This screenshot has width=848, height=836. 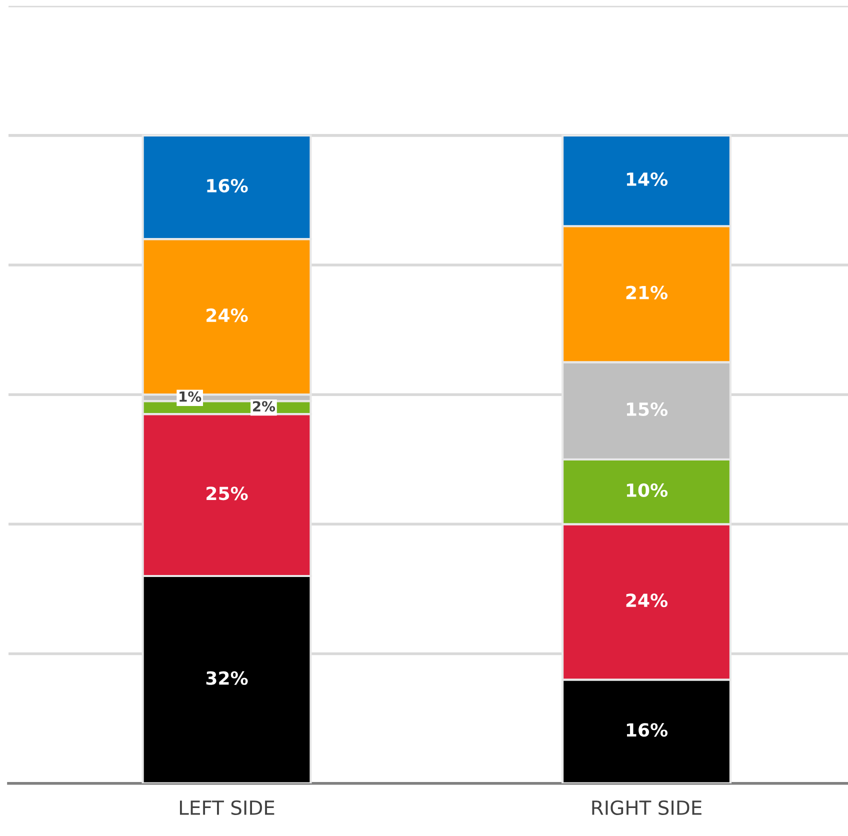 What do you see at coordinates (191, 396) in the screenshot?
I see `data-label: 1%` at bounding box center [191, 396].